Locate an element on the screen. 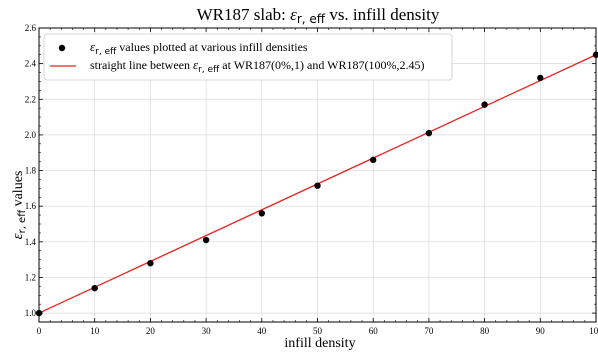 The height and width of the screenshot is (352, 598). y-tick-label: 2.6 is located at coordinates (31, 28).